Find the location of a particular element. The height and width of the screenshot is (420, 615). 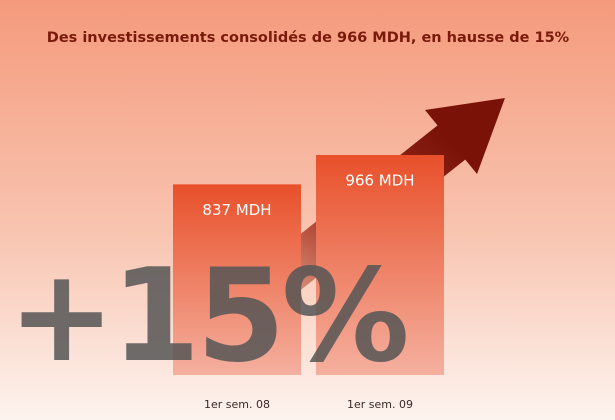

x-tick-label: 1er sem. 09 is located at coordinates (380, 404).